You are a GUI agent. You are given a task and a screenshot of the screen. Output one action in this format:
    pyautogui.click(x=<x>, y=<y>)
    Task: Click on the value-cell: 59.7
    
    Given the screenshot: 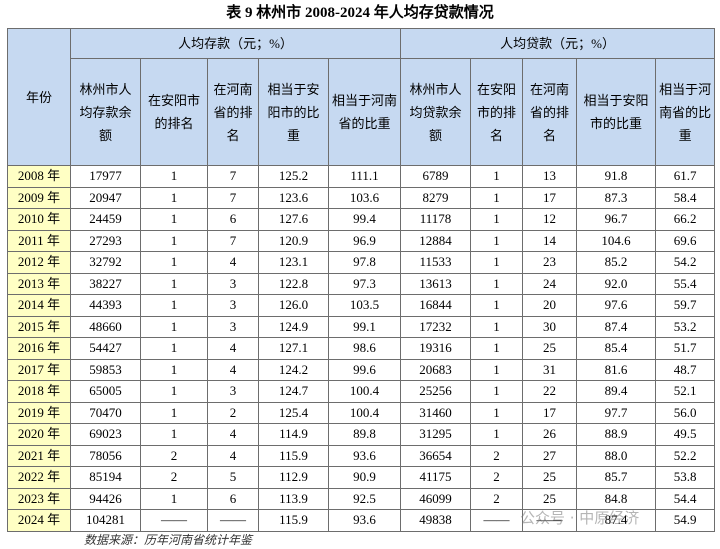 What is the action you would take?
    pyautogui.click(x=685, y=305)
    